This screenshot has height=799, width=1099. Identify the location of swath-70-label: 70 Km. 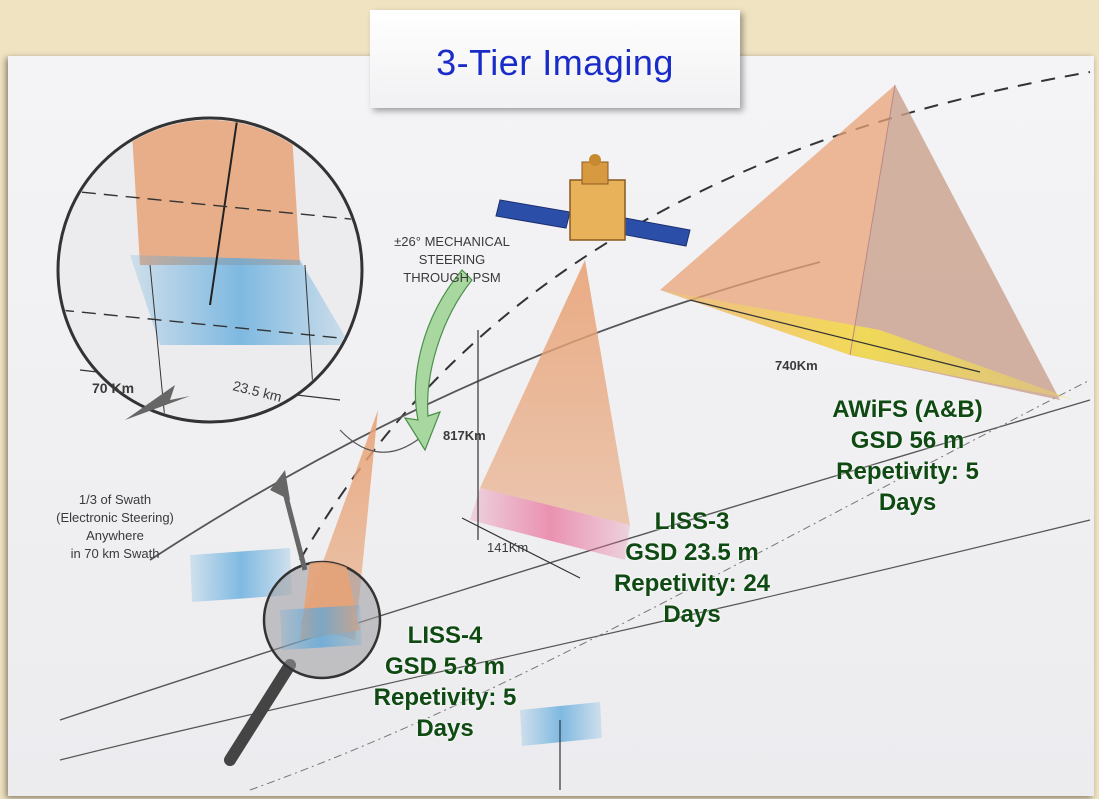
(113, 388).